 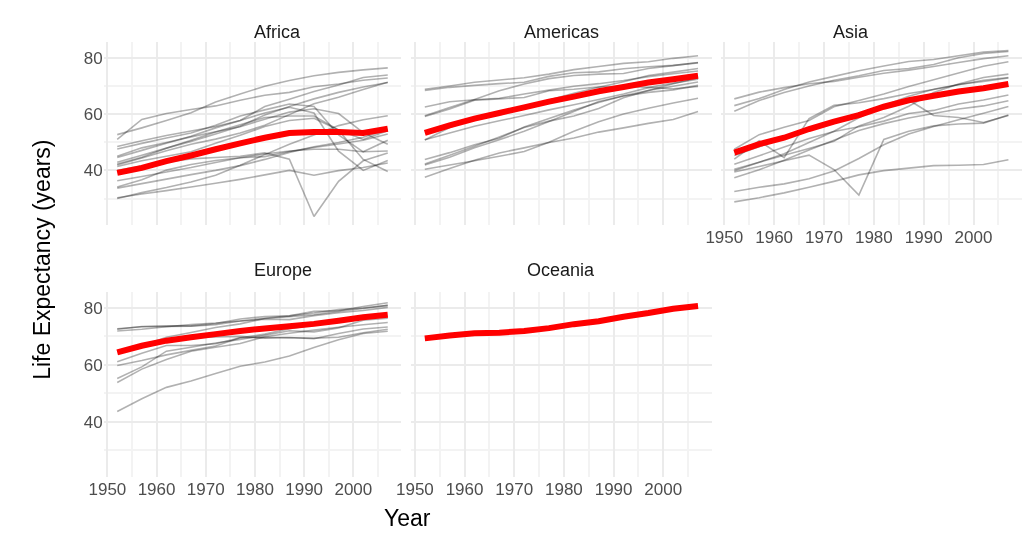 What do you see at coordinates (851, 32) in the screenshot?
I see `chart-title: Asia` at bounding box center [851, 32].